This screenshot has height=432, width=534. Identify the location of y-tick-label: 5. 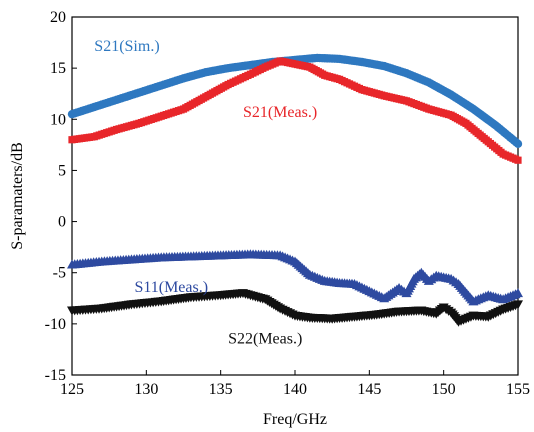
(62, 170).